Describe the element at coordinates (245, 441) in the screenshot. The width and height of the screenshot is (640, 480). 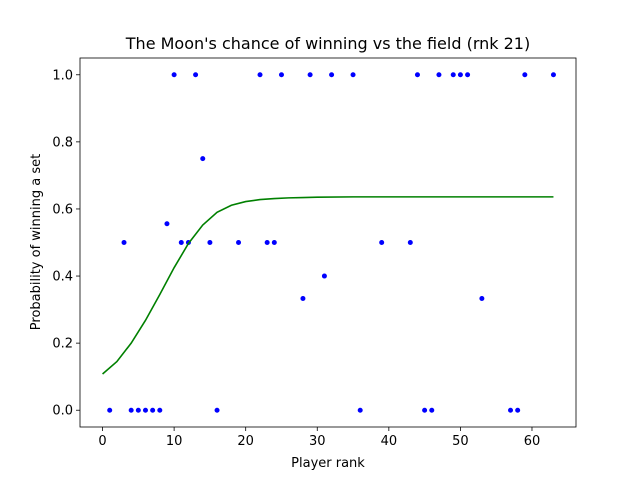
I see `x-tick-label-2: 20` at that location.